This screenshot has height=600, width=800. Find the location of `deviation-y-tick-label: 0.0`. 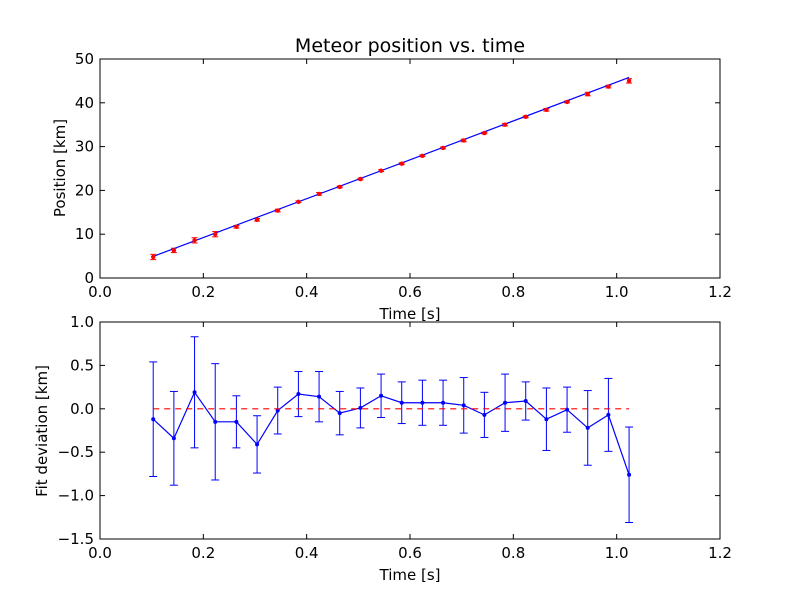

deviation-y-tick-label: 0.0 is located at coordinates (82, 409).